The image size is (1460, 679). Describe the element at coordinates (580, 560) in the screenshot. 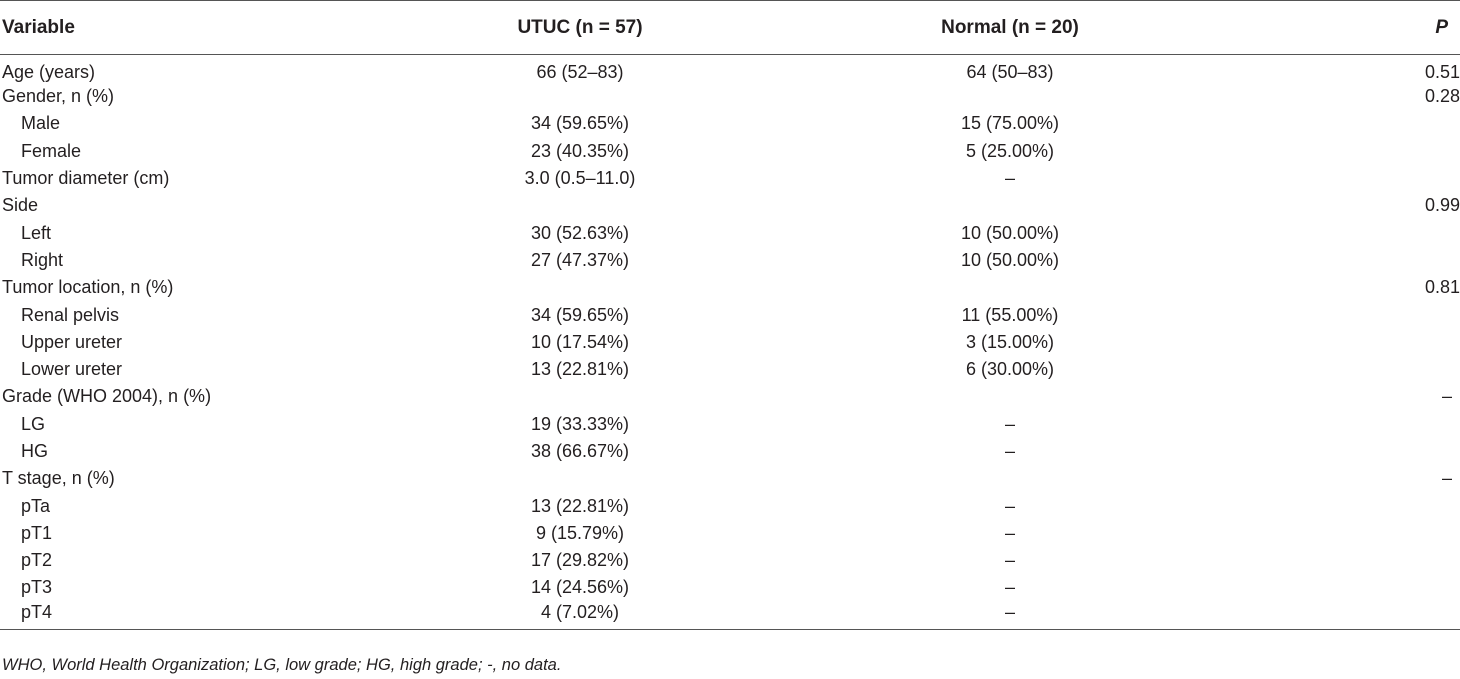

I see `cell-utuc: 17 (29.82%)` at that location.